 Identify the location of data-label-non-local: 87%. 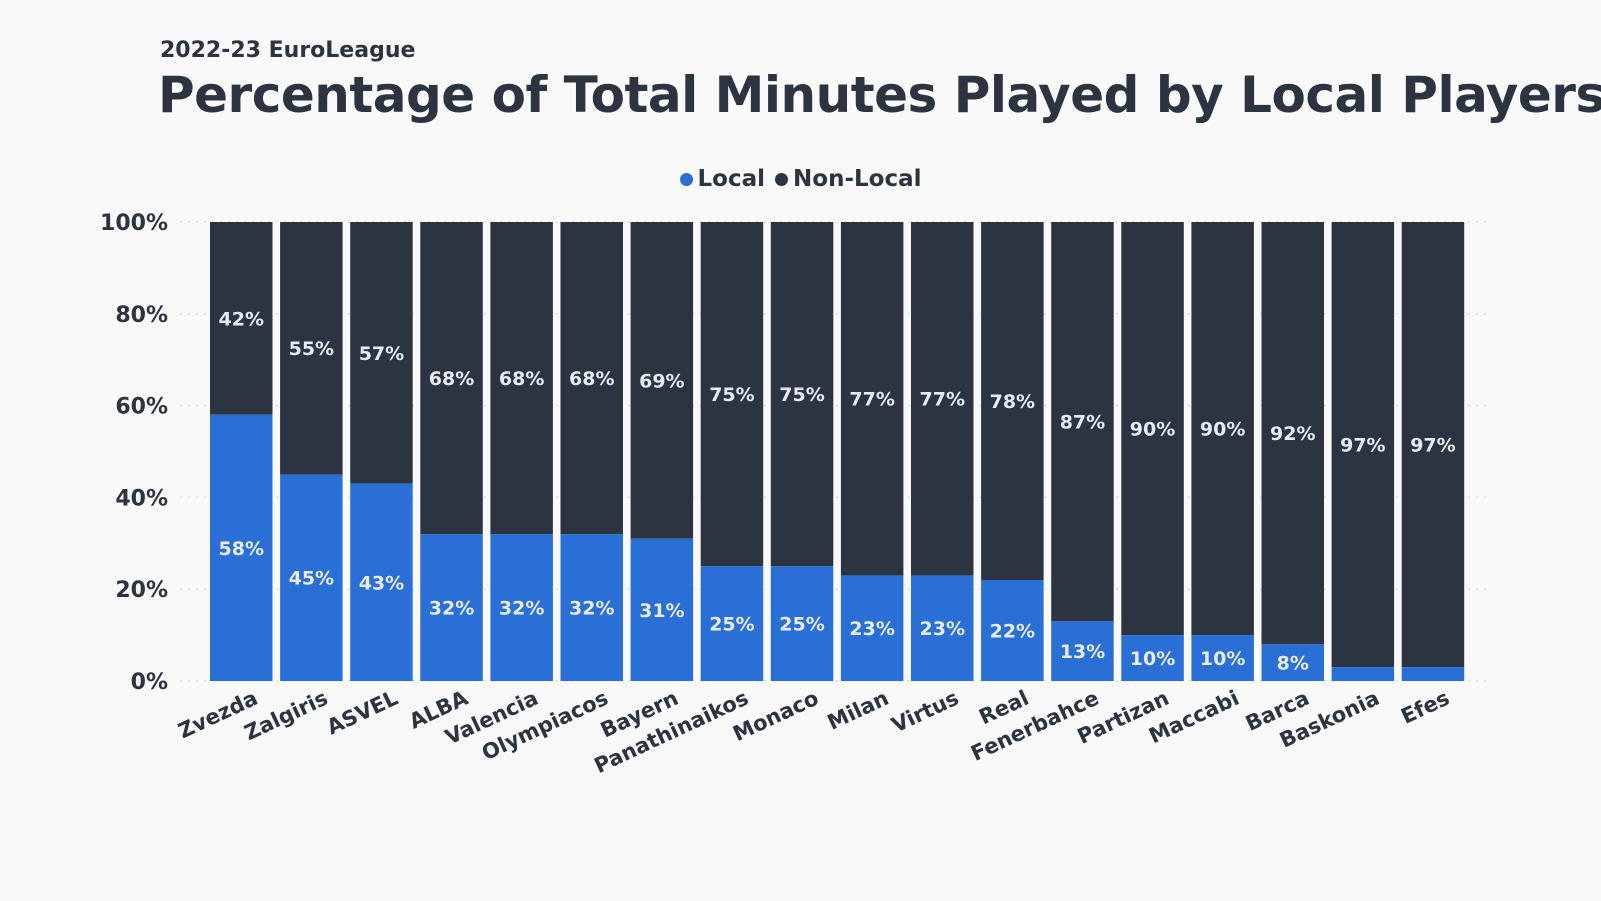
(1082, 423).